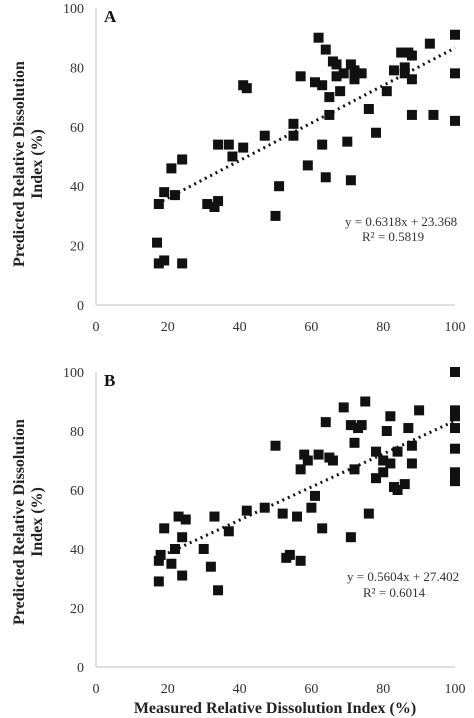  Describe the element at coordinates (77, 432) in the screenshot. I see `y-tick-label-b: 80` at that location.